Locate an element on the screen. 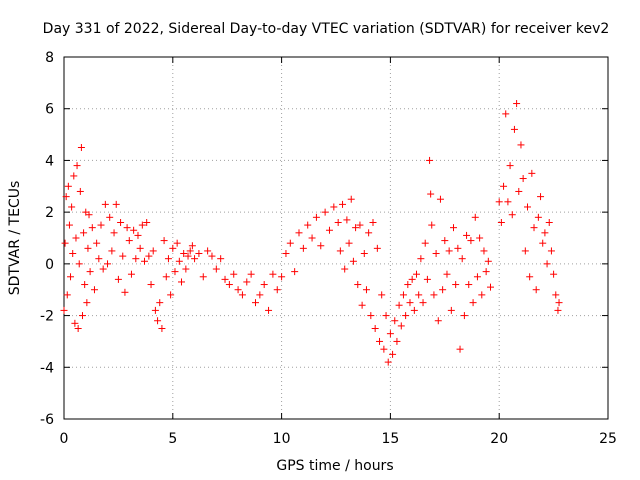 This screenshot has width=640, height=480. x-tick-label: 5 is located at coordinates (172, 439).